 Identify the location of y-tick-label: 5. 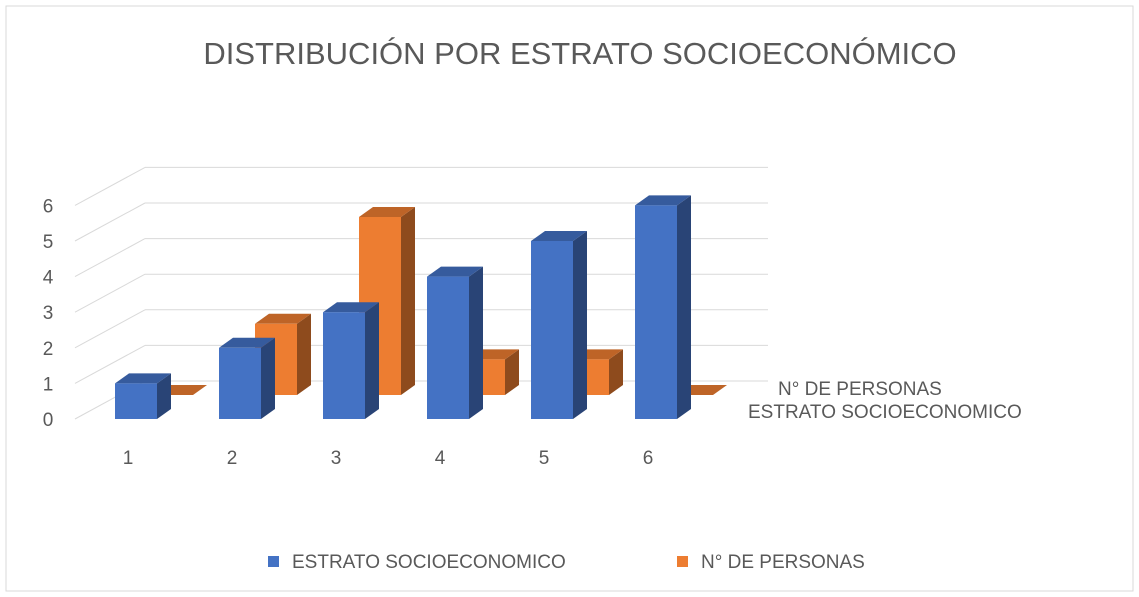
(48, 242).